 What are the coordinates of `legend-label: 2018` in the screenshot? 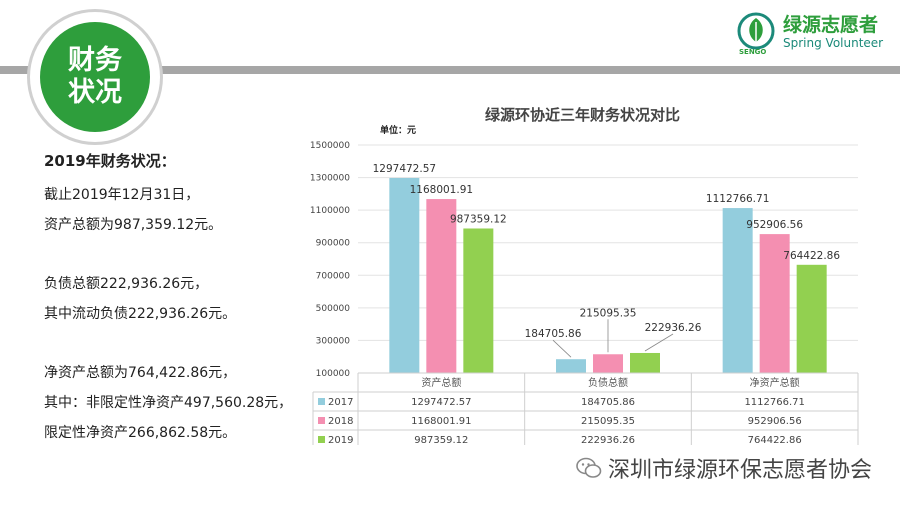 It's located at (340, 421).